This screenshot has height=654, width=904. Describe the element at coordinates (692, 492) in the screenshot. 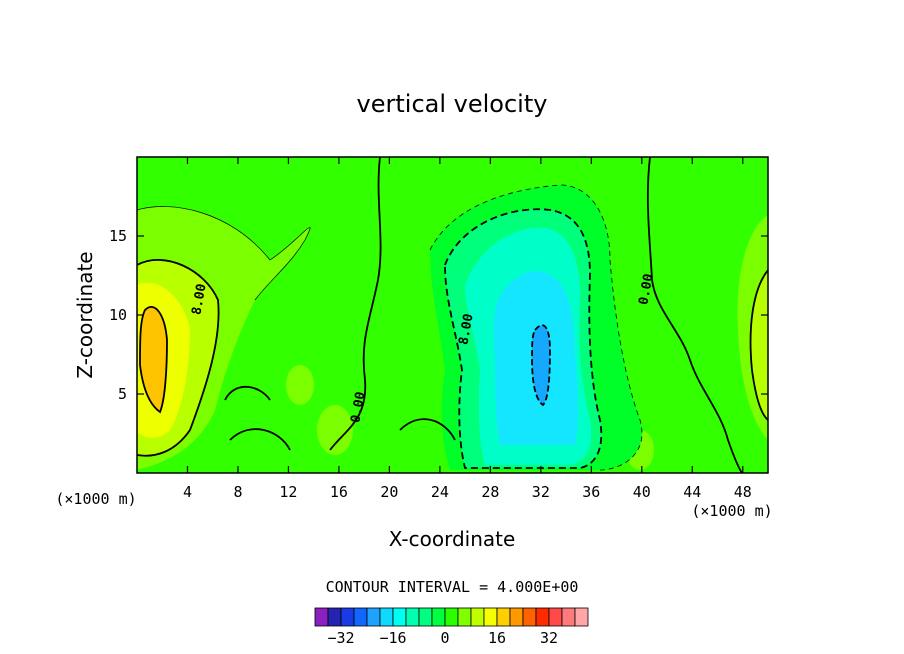

I see `x-tick-label: 44` at that location.